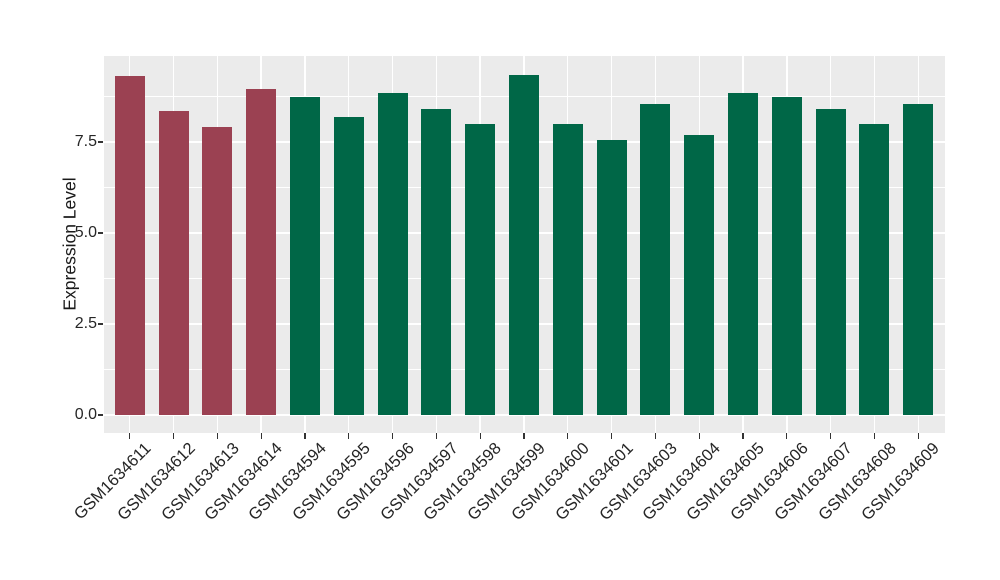  What do you see at coordinates (436, 262) in the screenshot?
I see `bar-GSM1634597` at bounding box center [436, 262].